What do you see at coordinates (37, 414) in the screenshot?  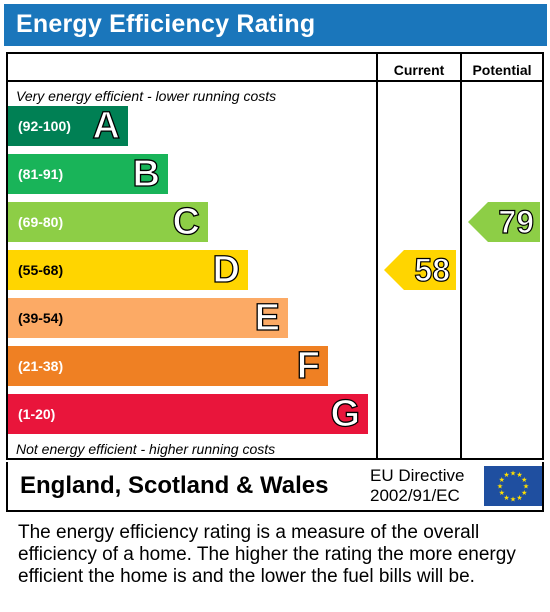 I see `band-range-label: (1-20)` at bounding box center [37, 414].